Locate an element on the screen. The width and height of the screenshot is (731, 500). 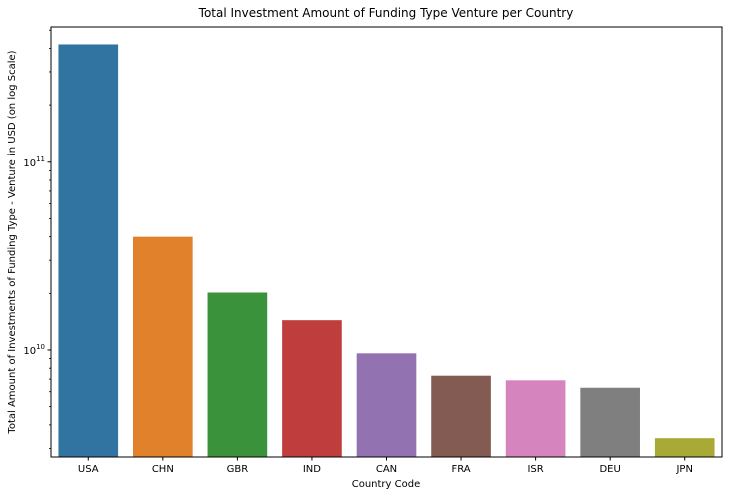
y-tick-exponent: 10 is located at coordinates (40, 347).